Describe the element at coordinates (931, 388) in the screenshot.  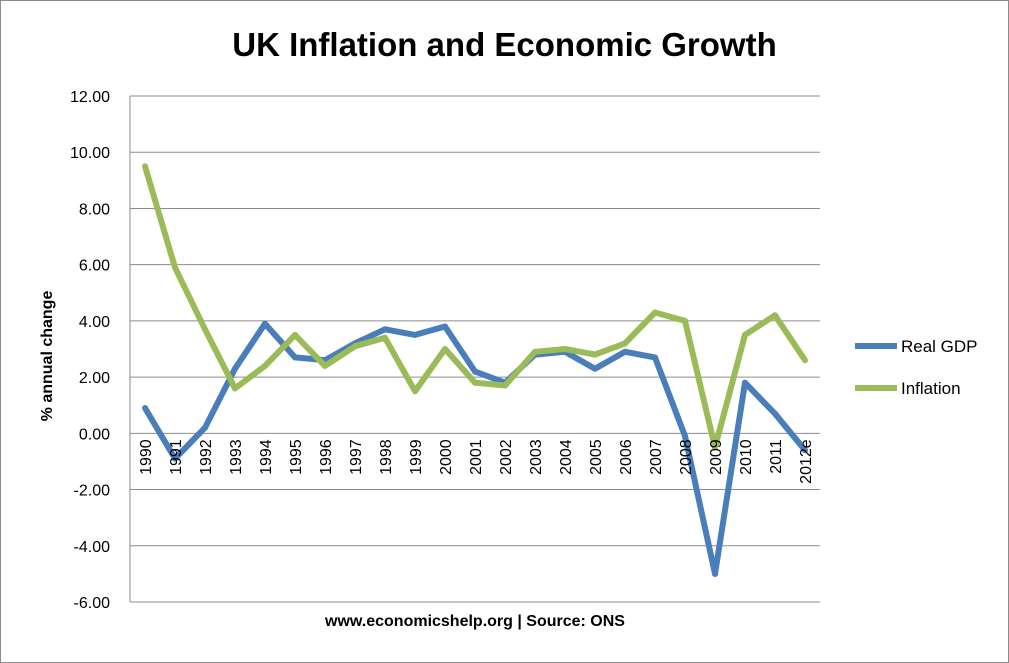
I see `legend-label: Inflation` at that location.